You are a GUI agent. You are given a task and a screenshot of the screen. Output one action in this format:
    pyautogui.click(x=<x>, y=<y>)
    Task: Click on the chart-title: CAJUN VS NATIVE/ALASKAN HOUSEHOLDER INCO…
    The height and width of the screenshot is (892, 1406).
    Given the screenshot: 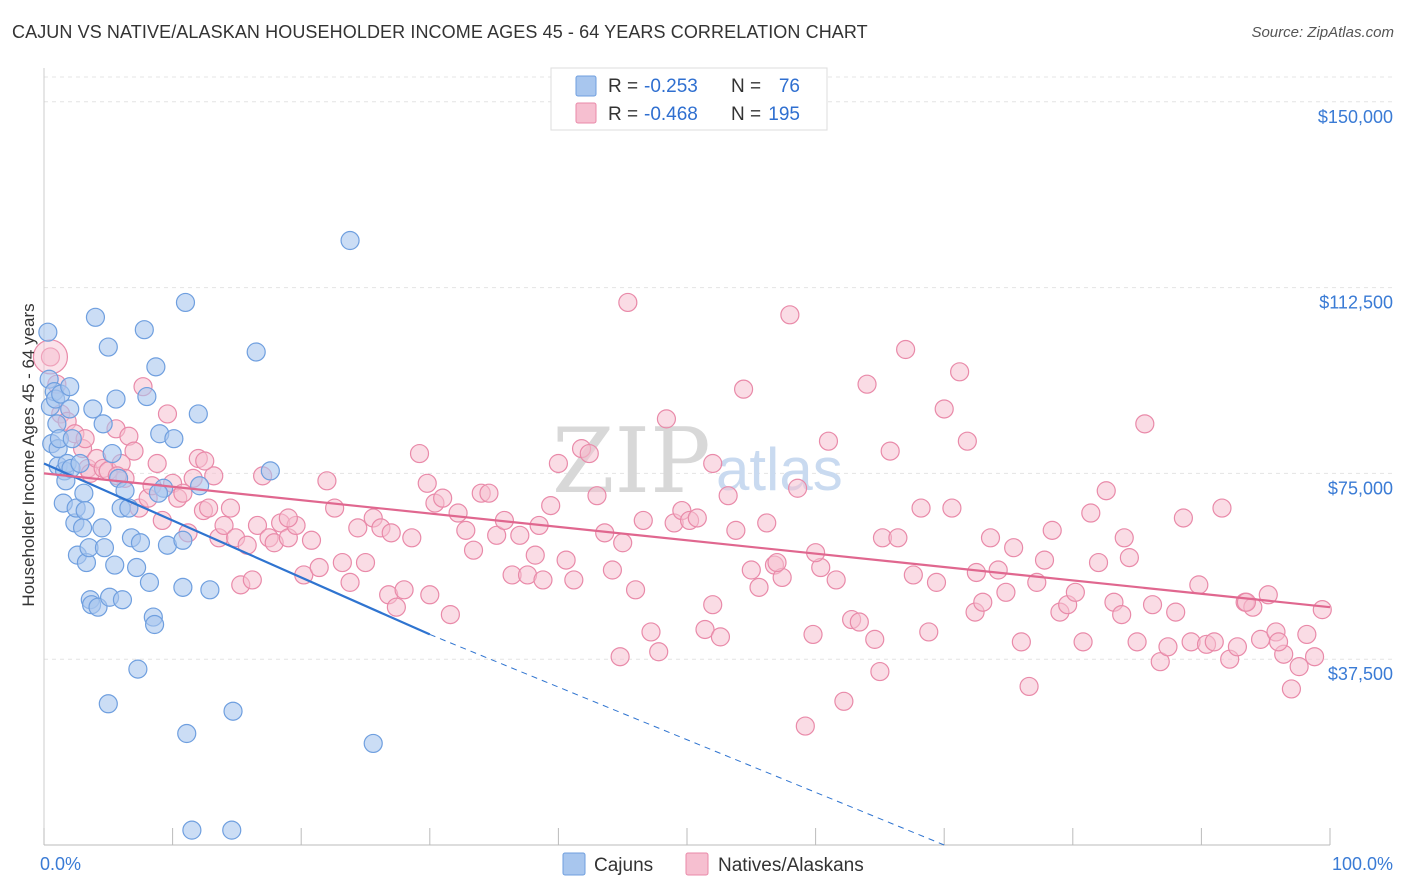 What is the action you would take?
    pyautogui.click(x=440, y=32)
    